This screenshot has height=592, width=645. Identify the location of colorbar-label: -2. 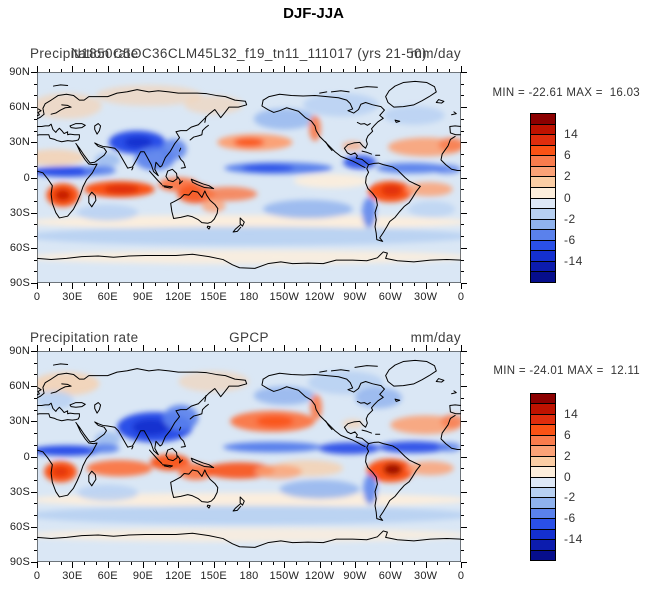
(570, 497).